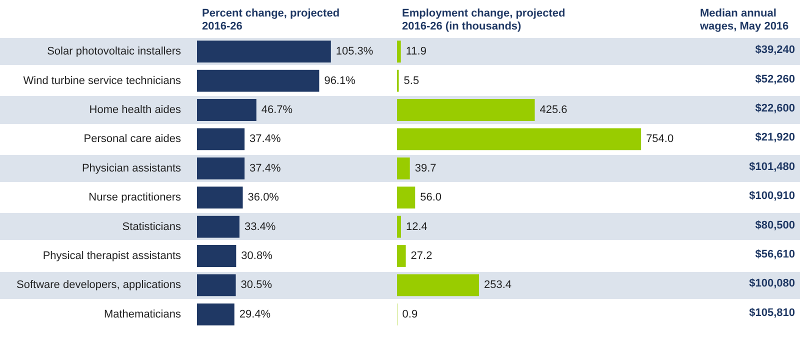  What do you see at coordinates (132, 168) in the screenshot?
I see `y-tick-label: Physician assistants` at bounding box center [132, 168].